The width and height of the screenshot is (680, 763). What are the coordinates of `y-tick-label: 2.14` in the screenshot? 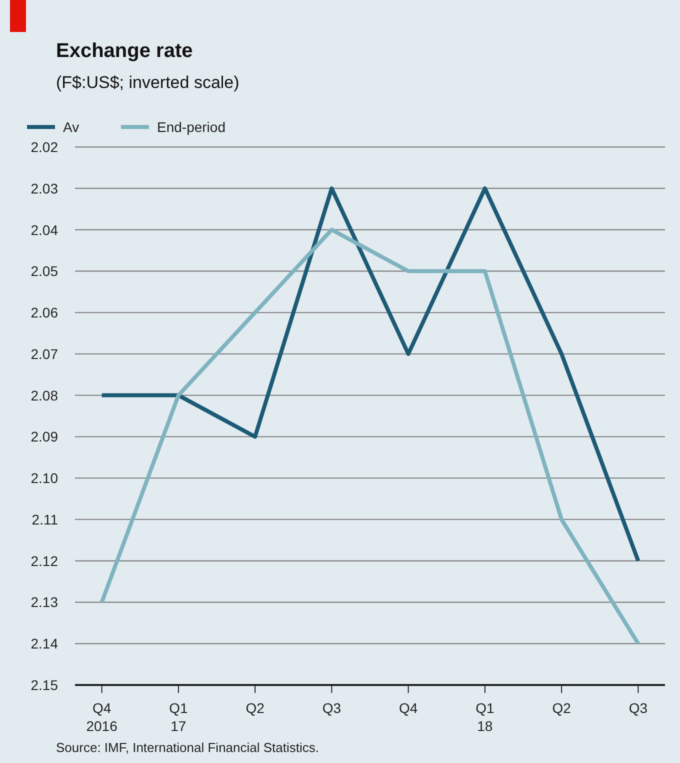 It's located at (44, 644).